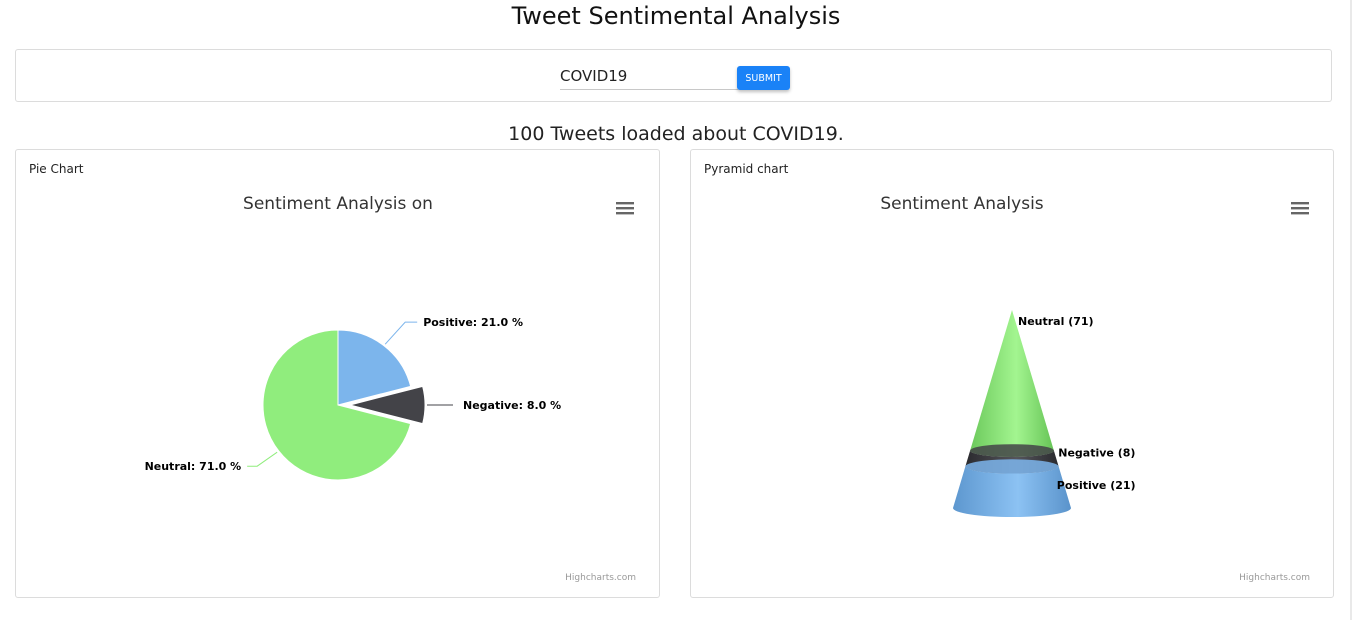 The width and height of the screenshot is (1352, 620). What do you see at coordinates (56, 169) in the screenshot?
I see `pie-card-title: Pie Chart` at bounding box center [56, 169].